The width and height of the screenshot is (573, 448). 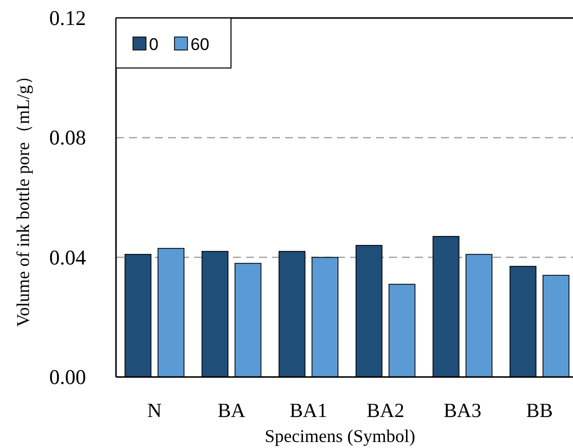 What do you see at coordinates (463, 411) in the screenshot?
I see `x-tick-label: BA3` at bounding box center [463, 411].